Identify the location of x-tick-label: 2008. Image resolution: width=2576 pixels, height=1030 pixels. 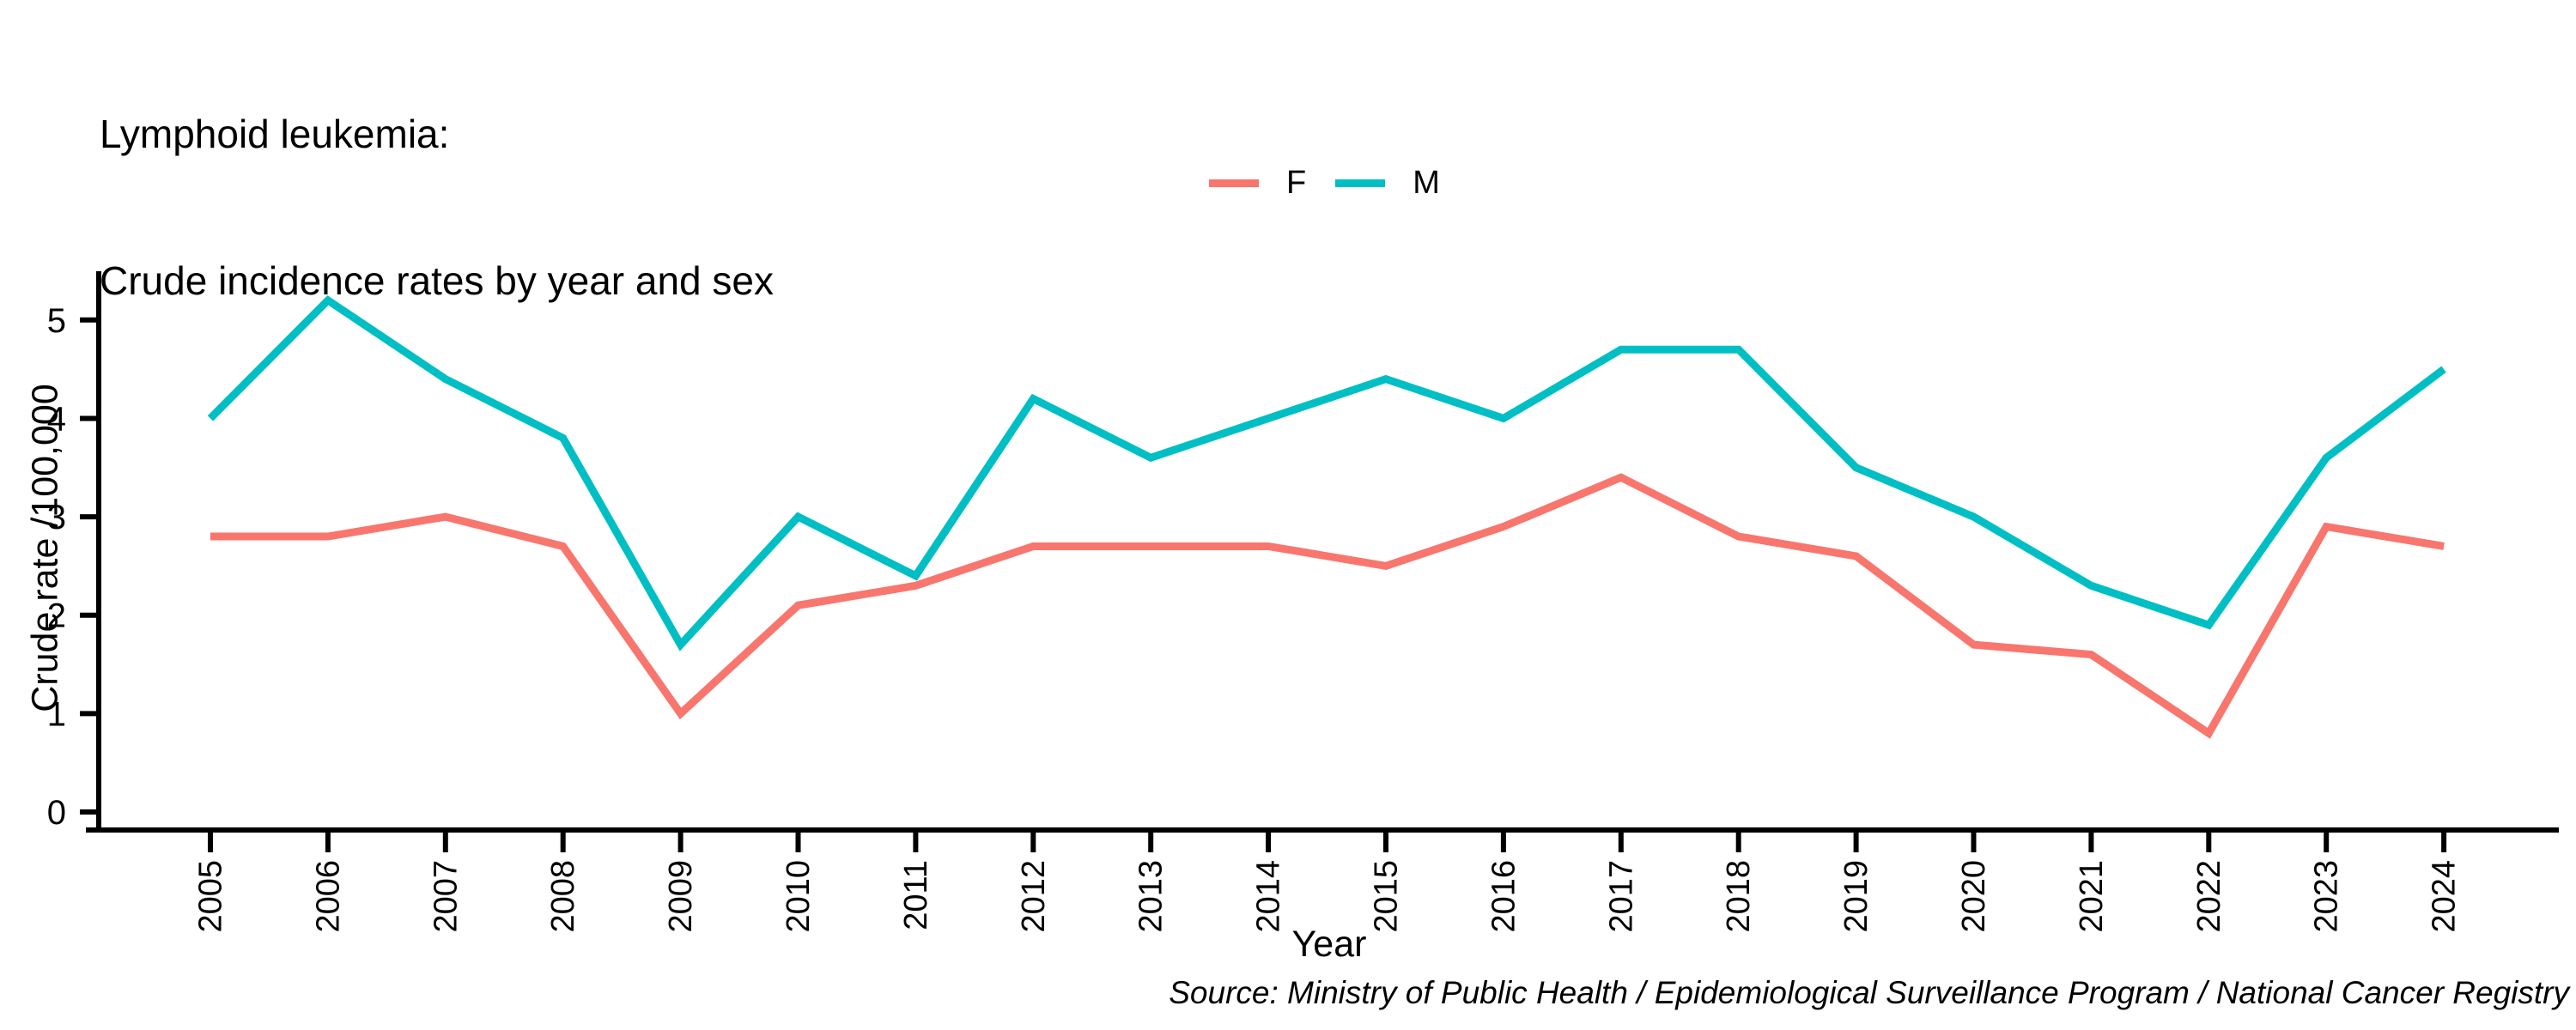
(563, 896).